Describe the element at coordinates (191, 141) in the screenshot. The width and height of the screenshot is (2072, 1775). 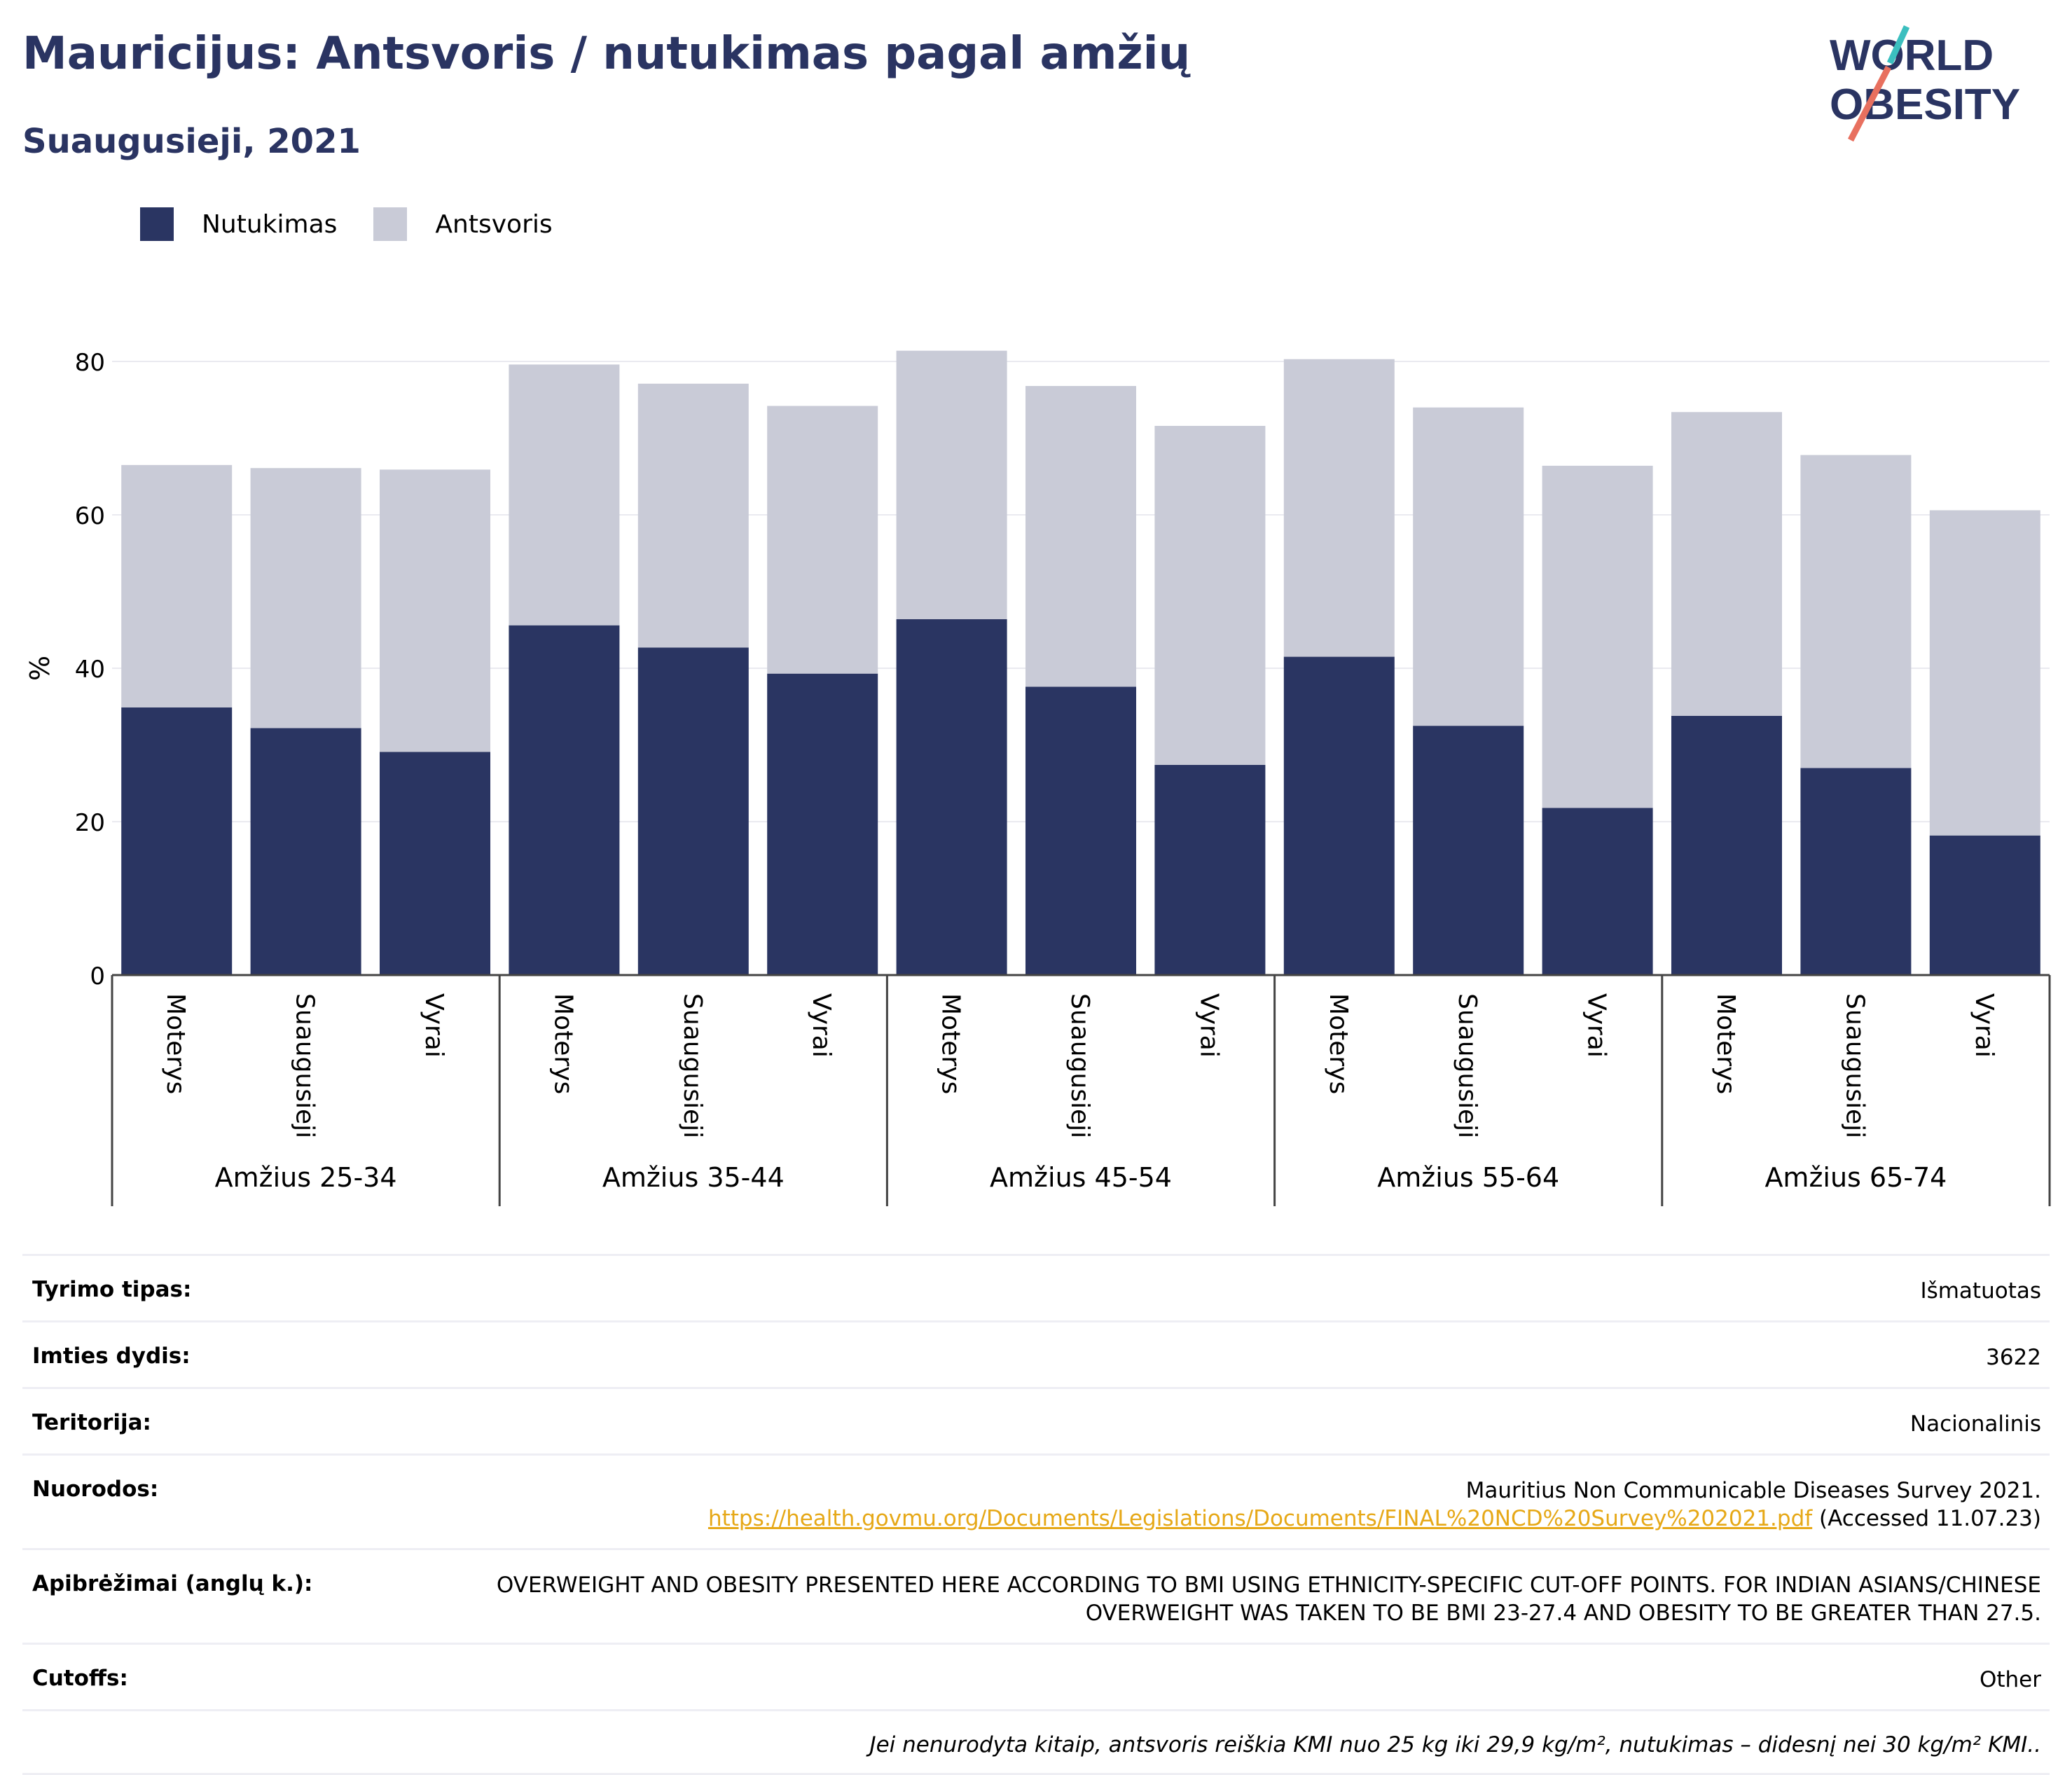
I see `chart-subtitle: Suaugusieji, 2021` at that location.